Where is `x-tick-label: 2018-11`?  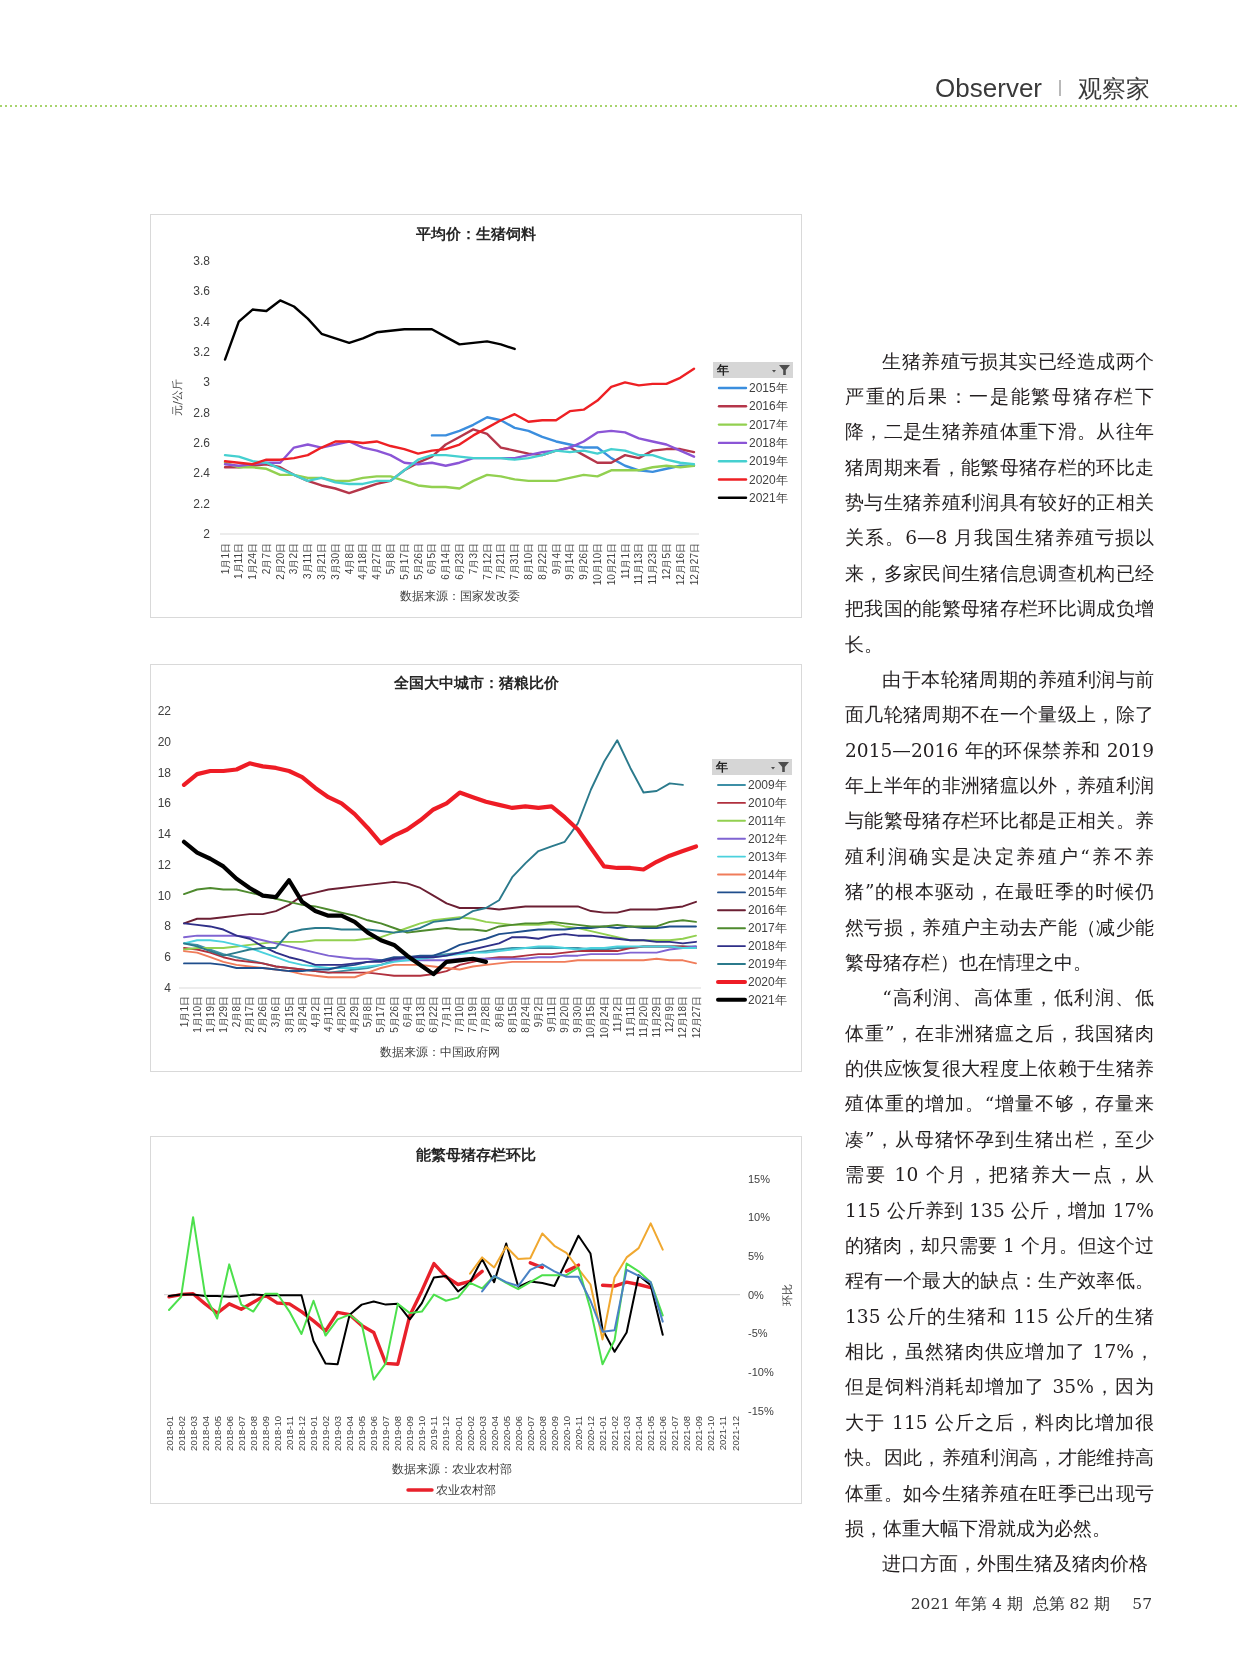
x-tick-label: 2018-11 is located at coordinates (289, 1433).